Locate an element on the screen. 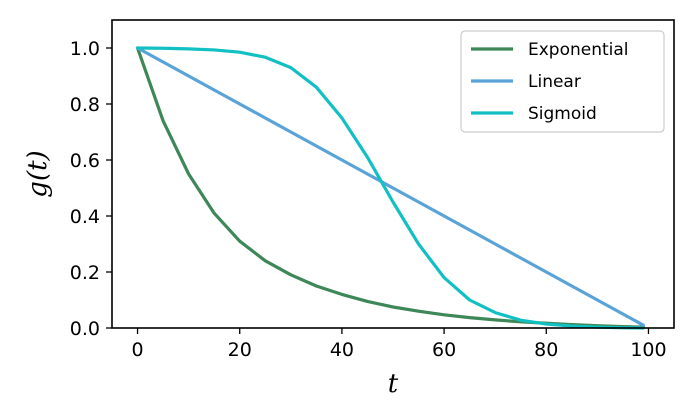  legend-label: Linear is located at coordinates (554, 82).